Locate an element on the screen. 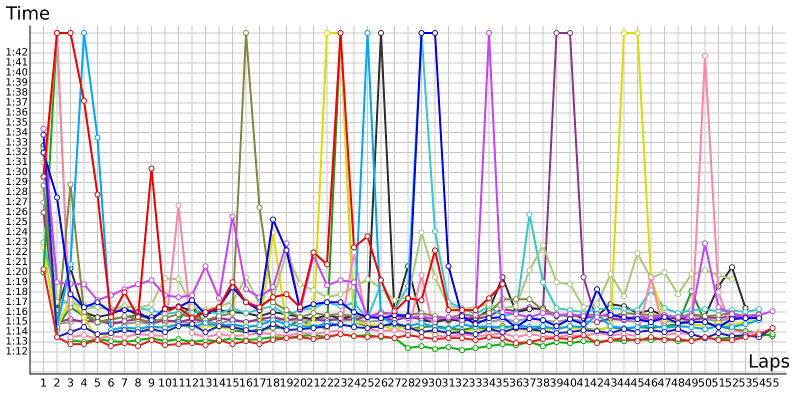  x-tick-label: 30 is located at coordinates (435, 383).